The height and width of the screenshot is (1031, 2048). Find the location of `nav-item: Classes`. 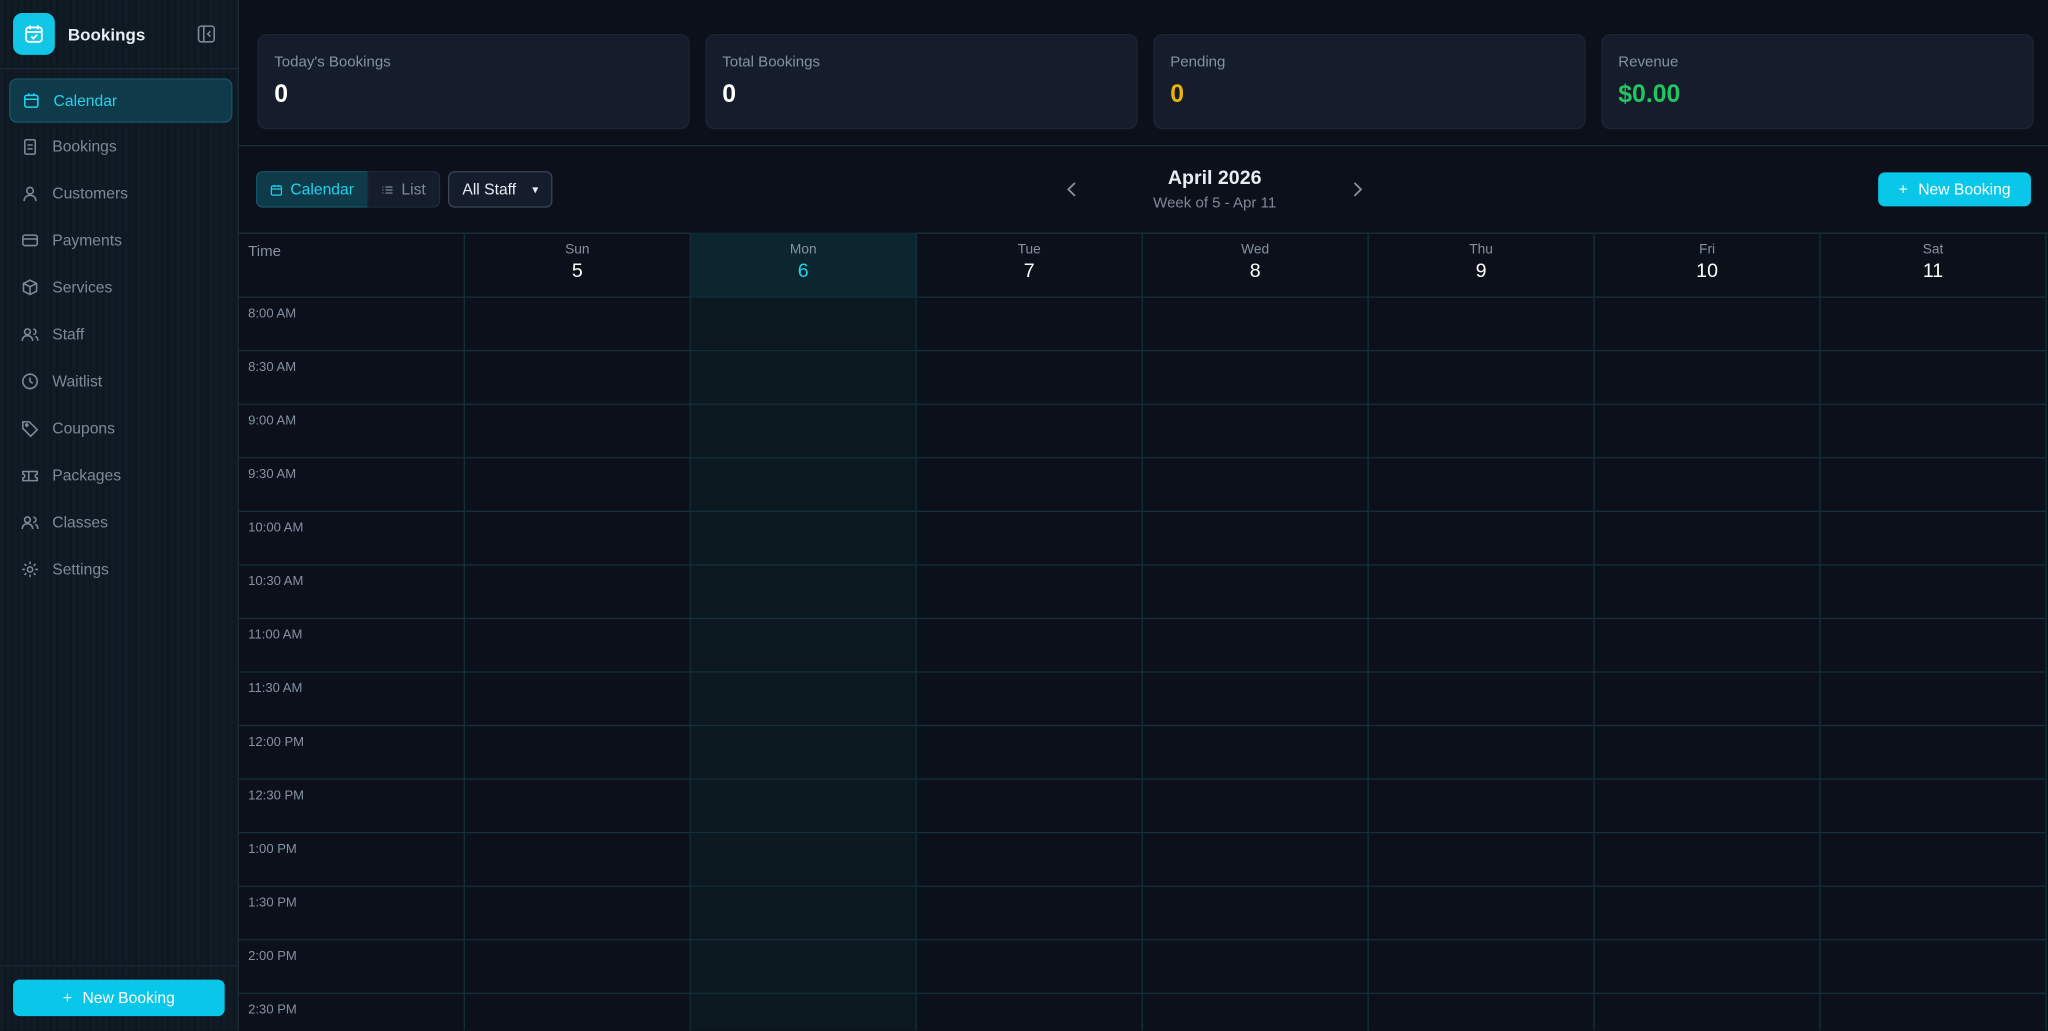

nav-item: Classes is located at coordinates (119, 523).